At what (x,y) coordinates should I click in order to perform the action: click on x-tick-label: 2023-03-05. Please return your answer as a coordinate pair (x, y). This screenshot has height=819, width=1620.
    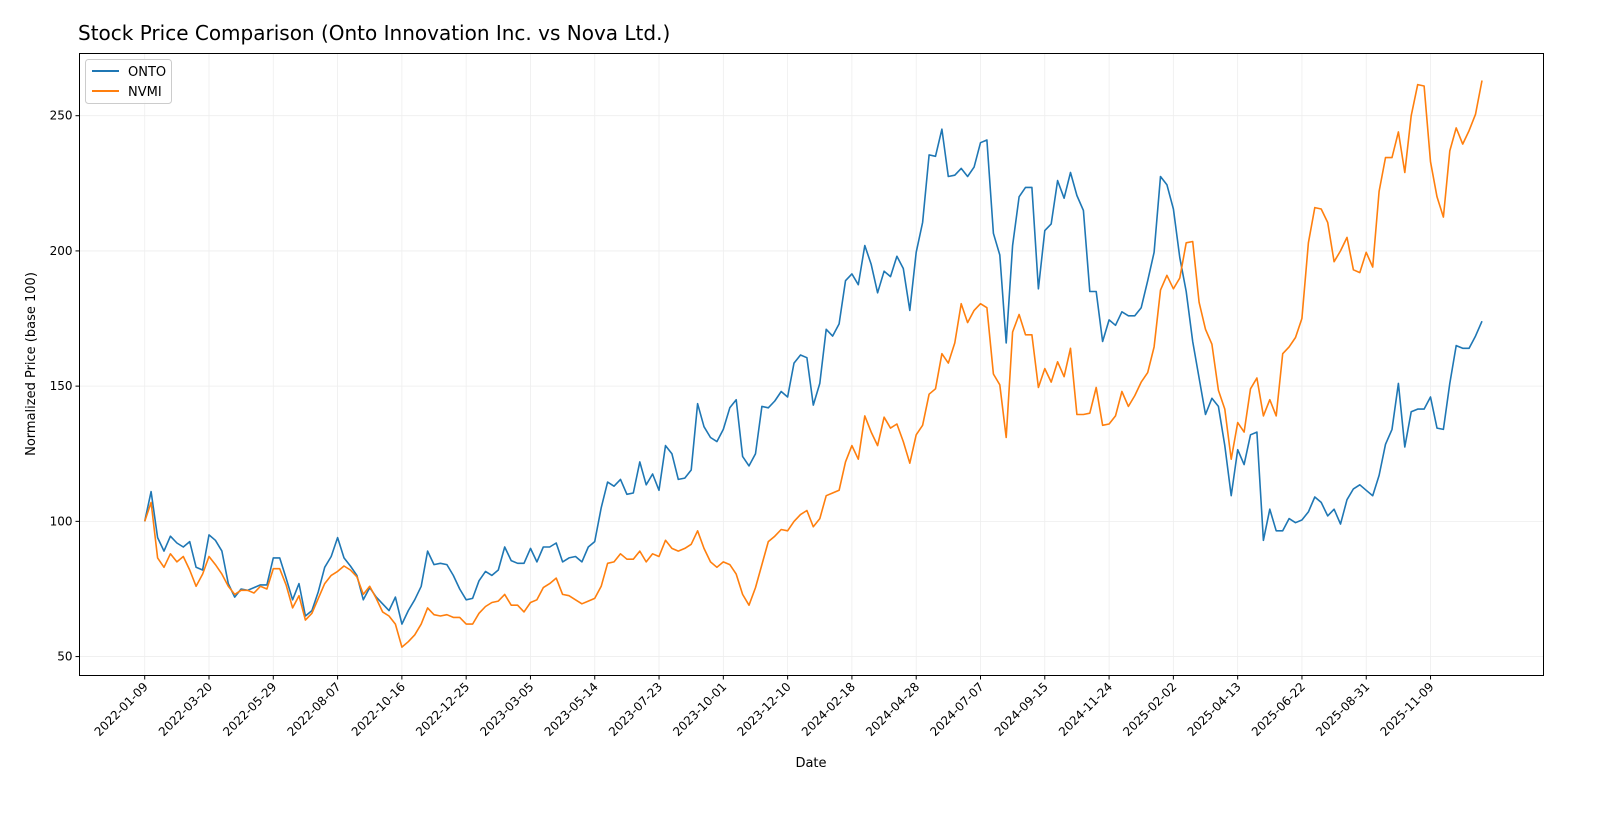
    Looking at the image, I should click on (506, 709).